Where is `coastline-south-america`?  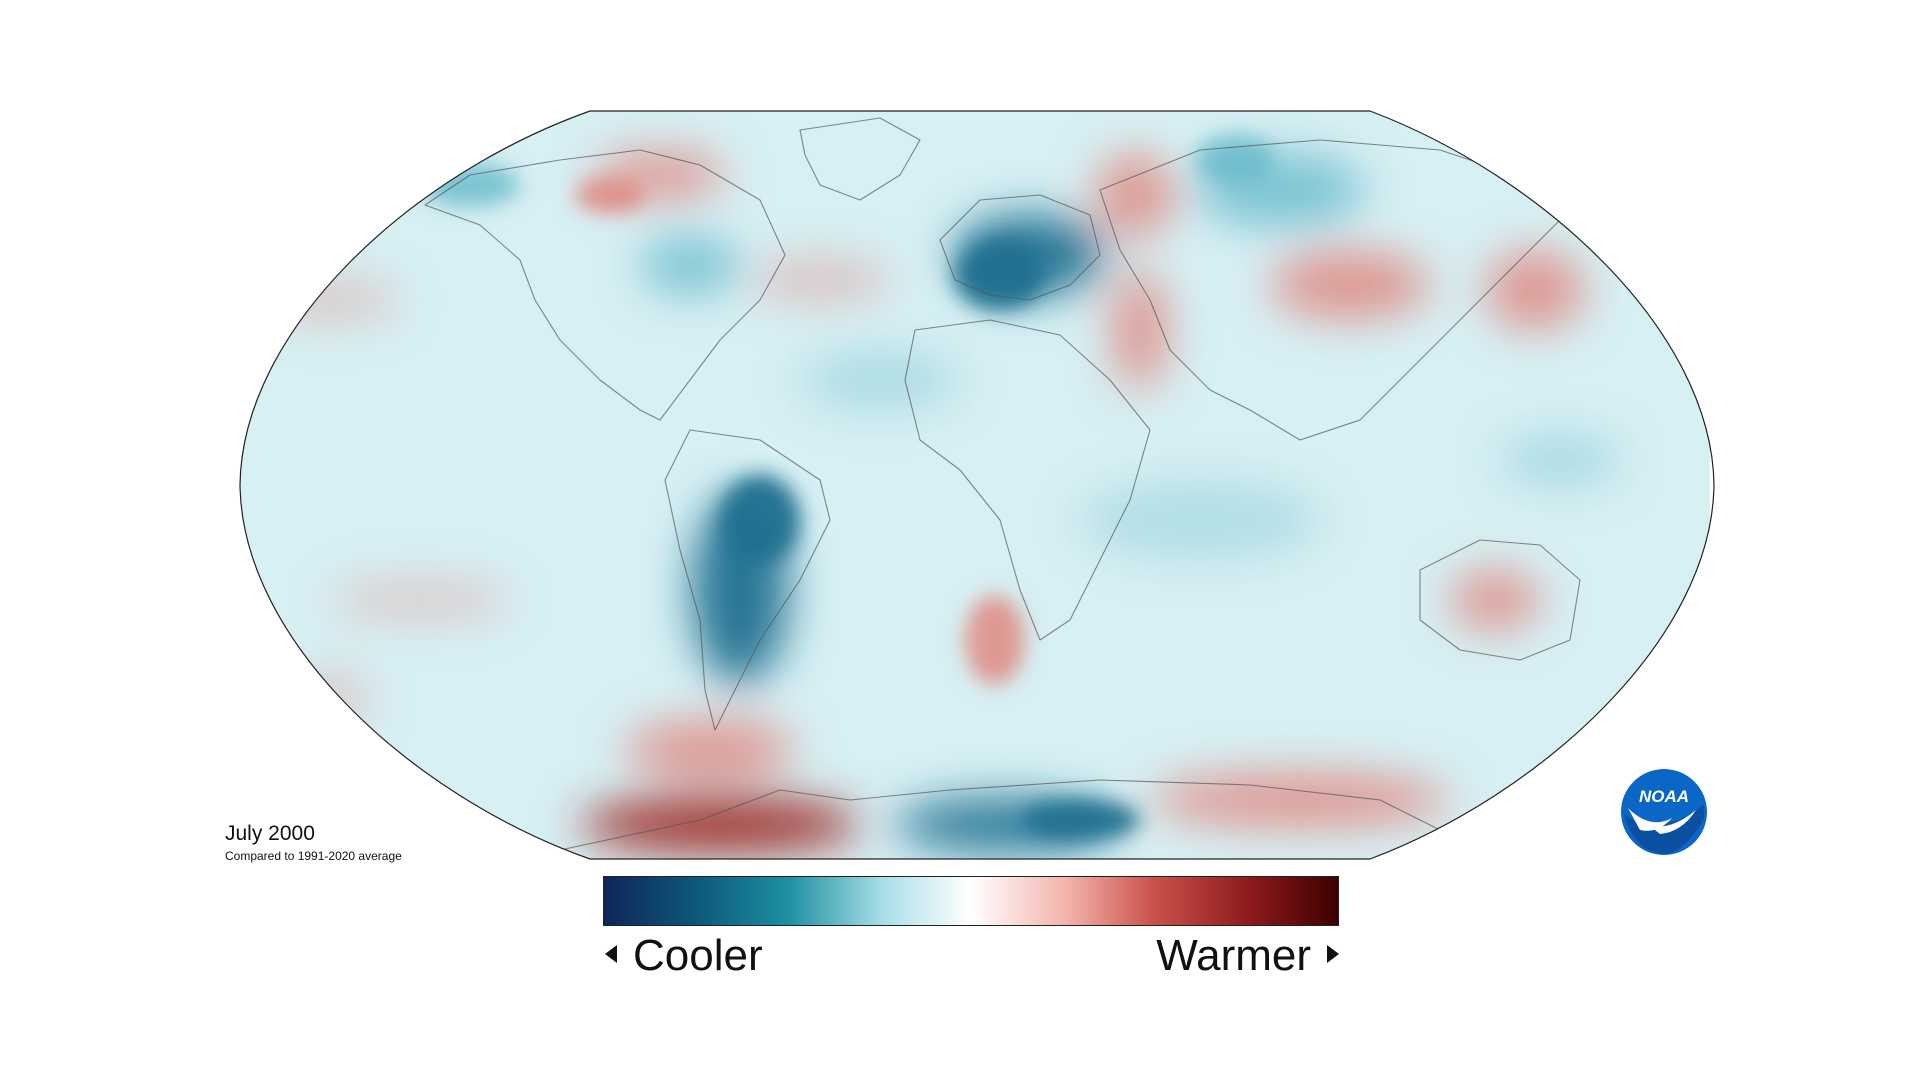
coastline-south-america is located at coordinates (747, 580).